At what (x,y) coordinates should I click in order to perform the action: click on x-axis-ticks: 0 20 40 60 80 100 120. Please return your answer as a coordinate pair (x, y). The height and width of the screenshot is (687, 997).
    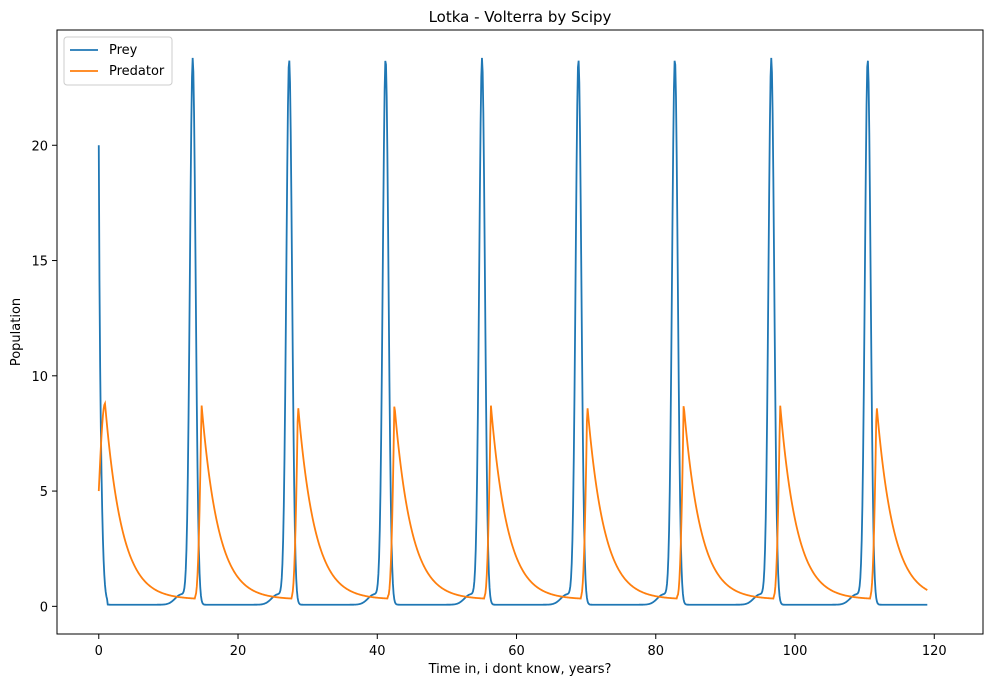
    Looking at the image, I should click on (521, 646).